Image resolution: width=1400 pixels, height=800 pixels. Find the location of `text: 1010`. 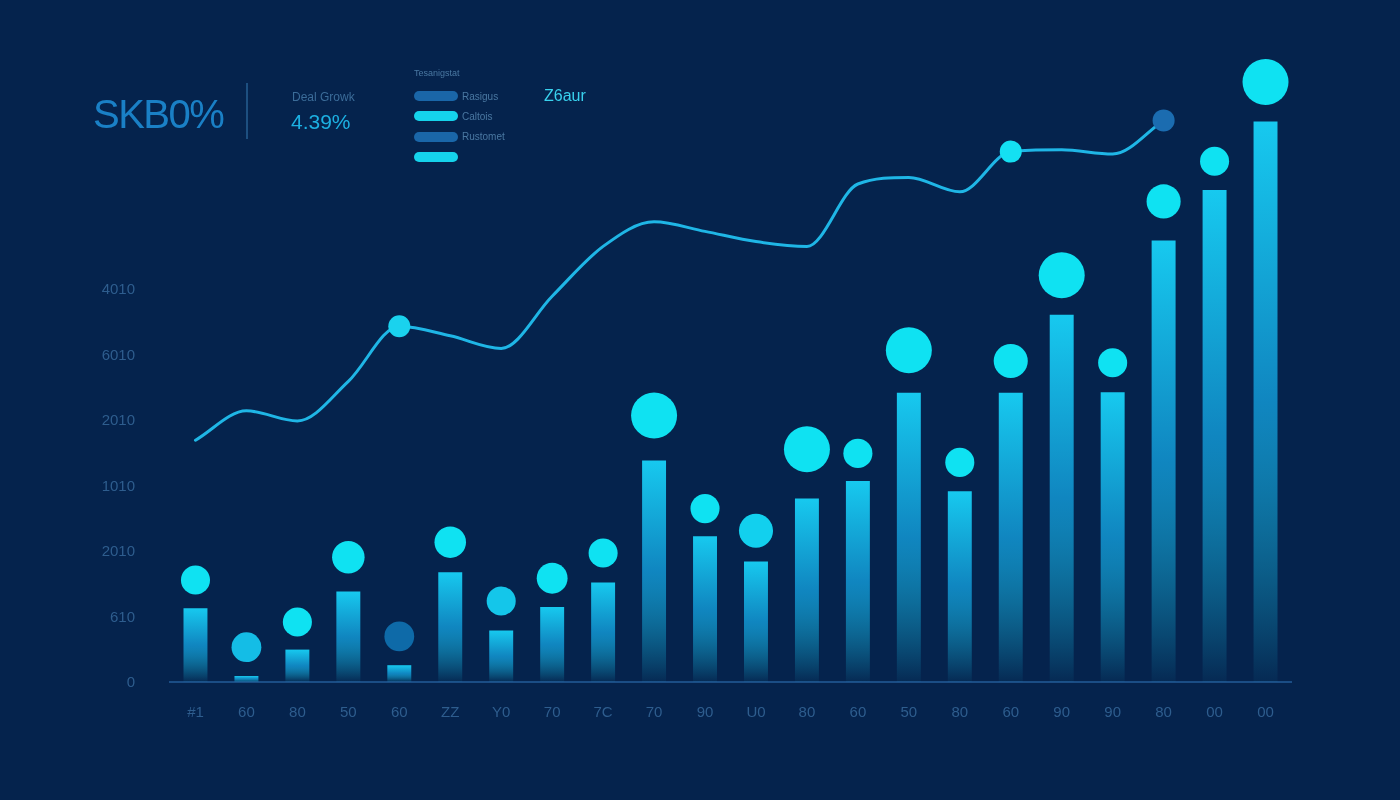

text: 1010 is located at coordinates (118, 485).